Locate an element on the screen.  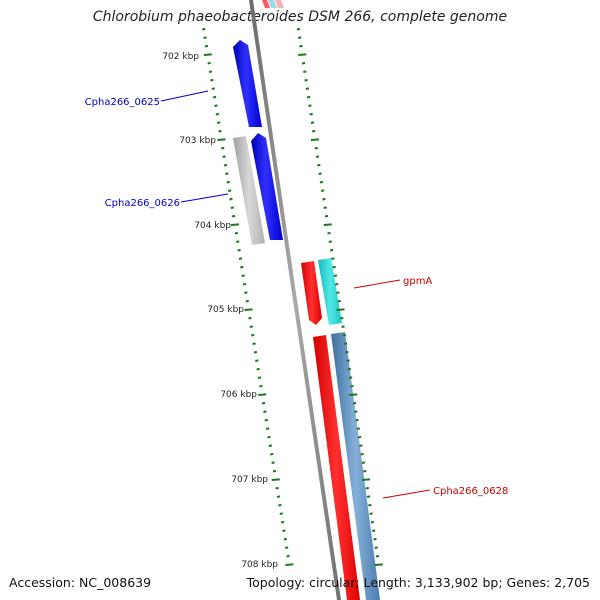
scale-label-704: 704 kbp is located at coordinates (212, 226).